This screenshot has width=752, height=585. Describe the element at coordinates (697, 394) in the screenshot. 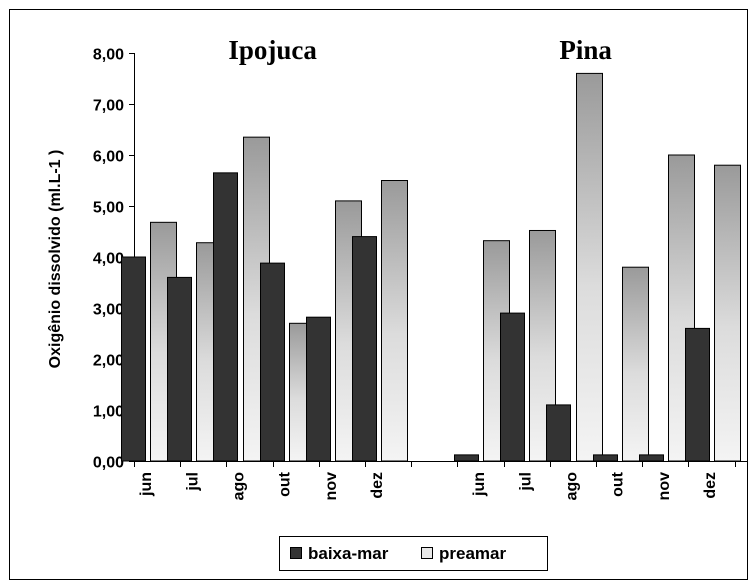

I see `bar-pina-baixa-mar-dez` at that location.